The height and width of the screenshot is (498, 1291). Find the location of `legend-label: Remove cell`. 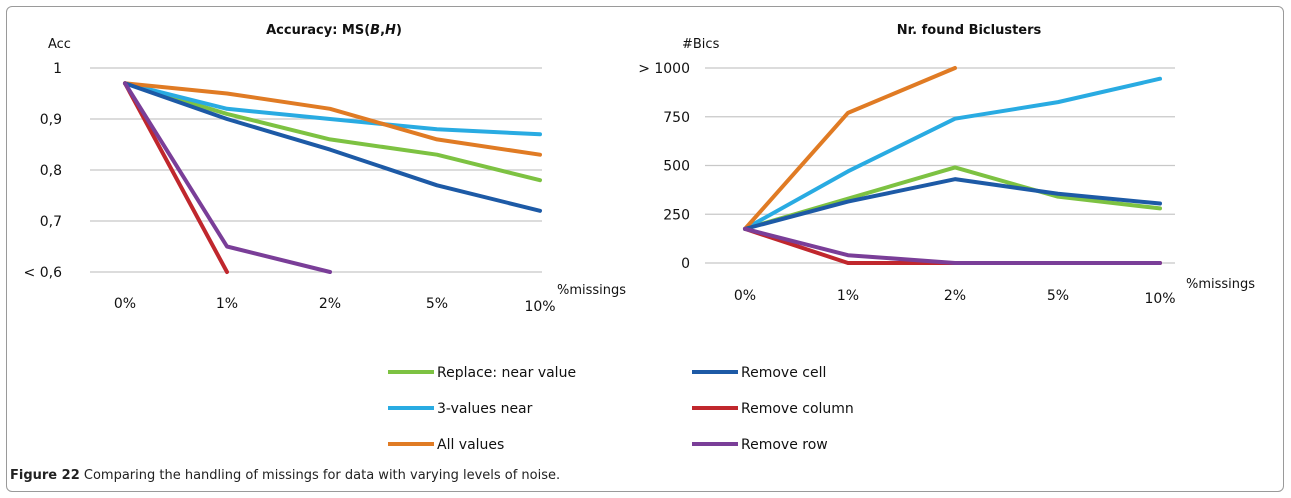

legend-label: Remove cell is located at coordinates (783, 373).